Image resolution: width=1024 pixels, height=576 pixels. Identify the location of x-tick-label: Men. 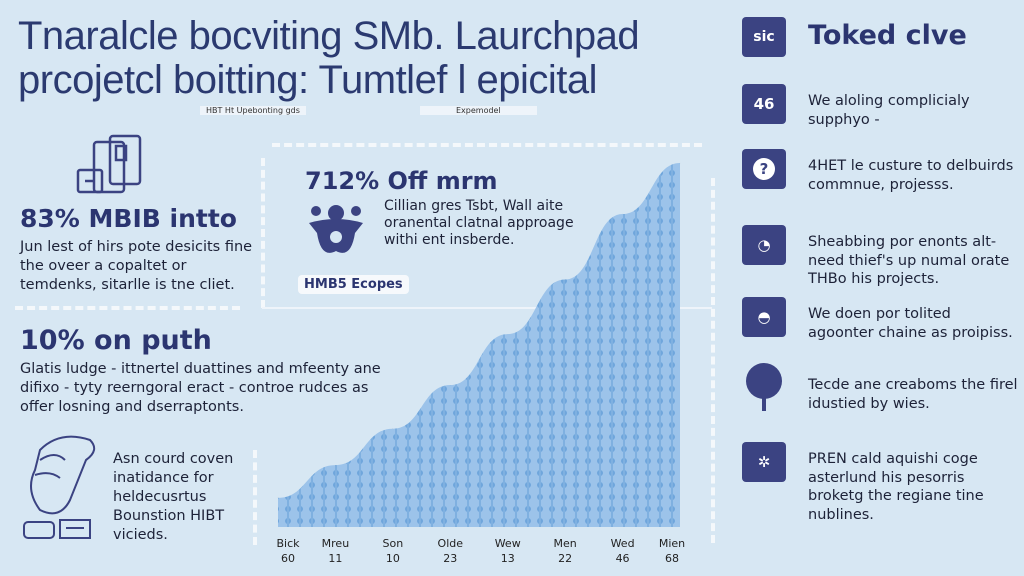
(565, 543).